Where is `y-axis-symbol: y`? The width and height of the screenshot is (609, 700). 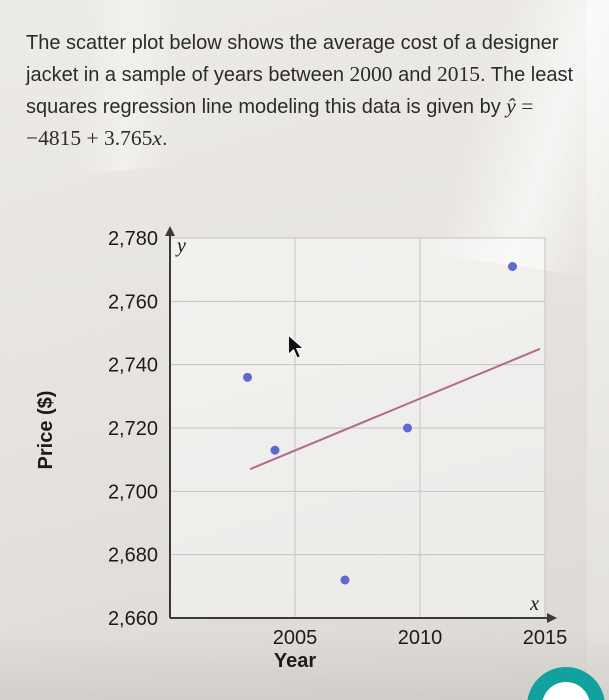 y-axis-symbol: y is located at coordinates (180, 246).